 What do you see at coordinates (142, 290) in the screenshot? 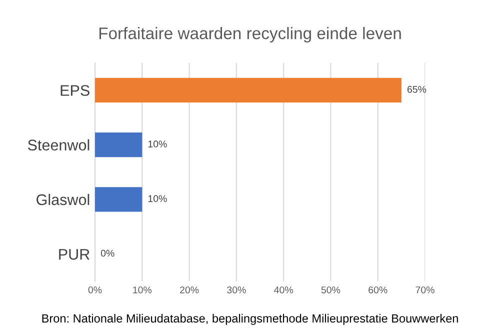
I see `x-tick-label: 10%` at bounding box center [142, 290].